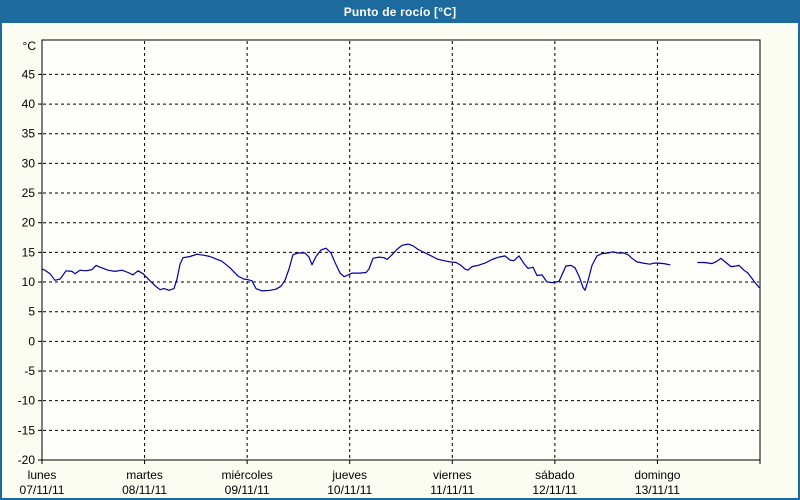 The width and height of the screenshot is (800, 500). Describe the element at coordinates (349, 475) in the screenshot. I see `x-day-label: jueves` at that location.